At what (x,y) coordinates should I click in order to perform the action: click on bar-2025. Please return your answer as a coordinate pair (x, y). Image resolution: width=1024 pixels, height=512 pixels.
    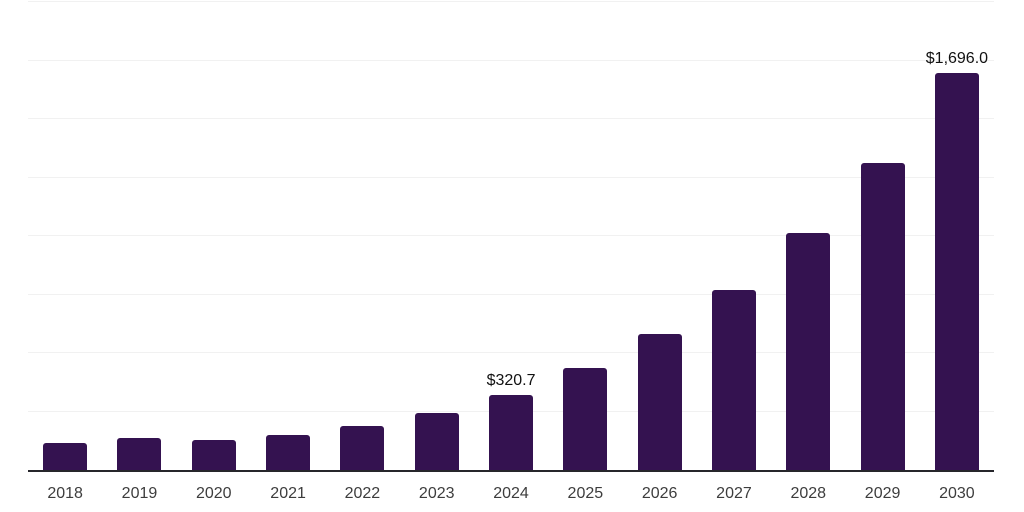
    Looking at the image, I should click on (585, 419).